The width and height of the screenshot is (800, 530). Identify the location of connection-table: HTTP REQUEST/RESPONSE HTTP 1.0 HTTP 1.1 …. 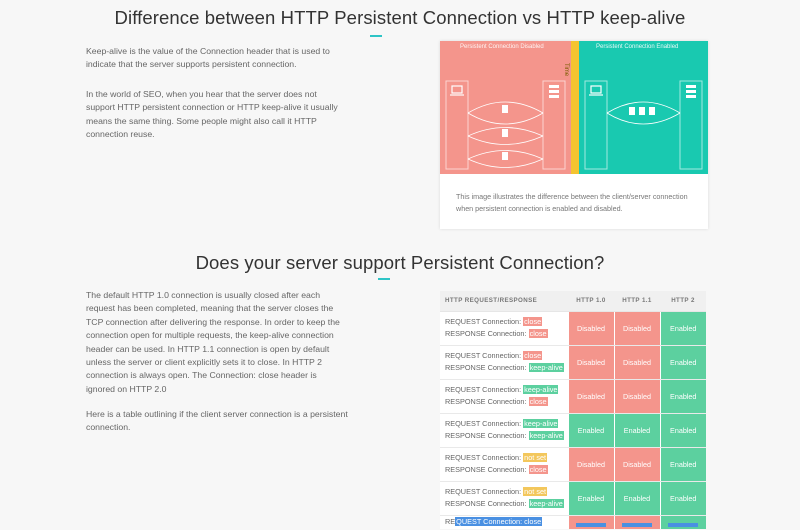
(573, 410).